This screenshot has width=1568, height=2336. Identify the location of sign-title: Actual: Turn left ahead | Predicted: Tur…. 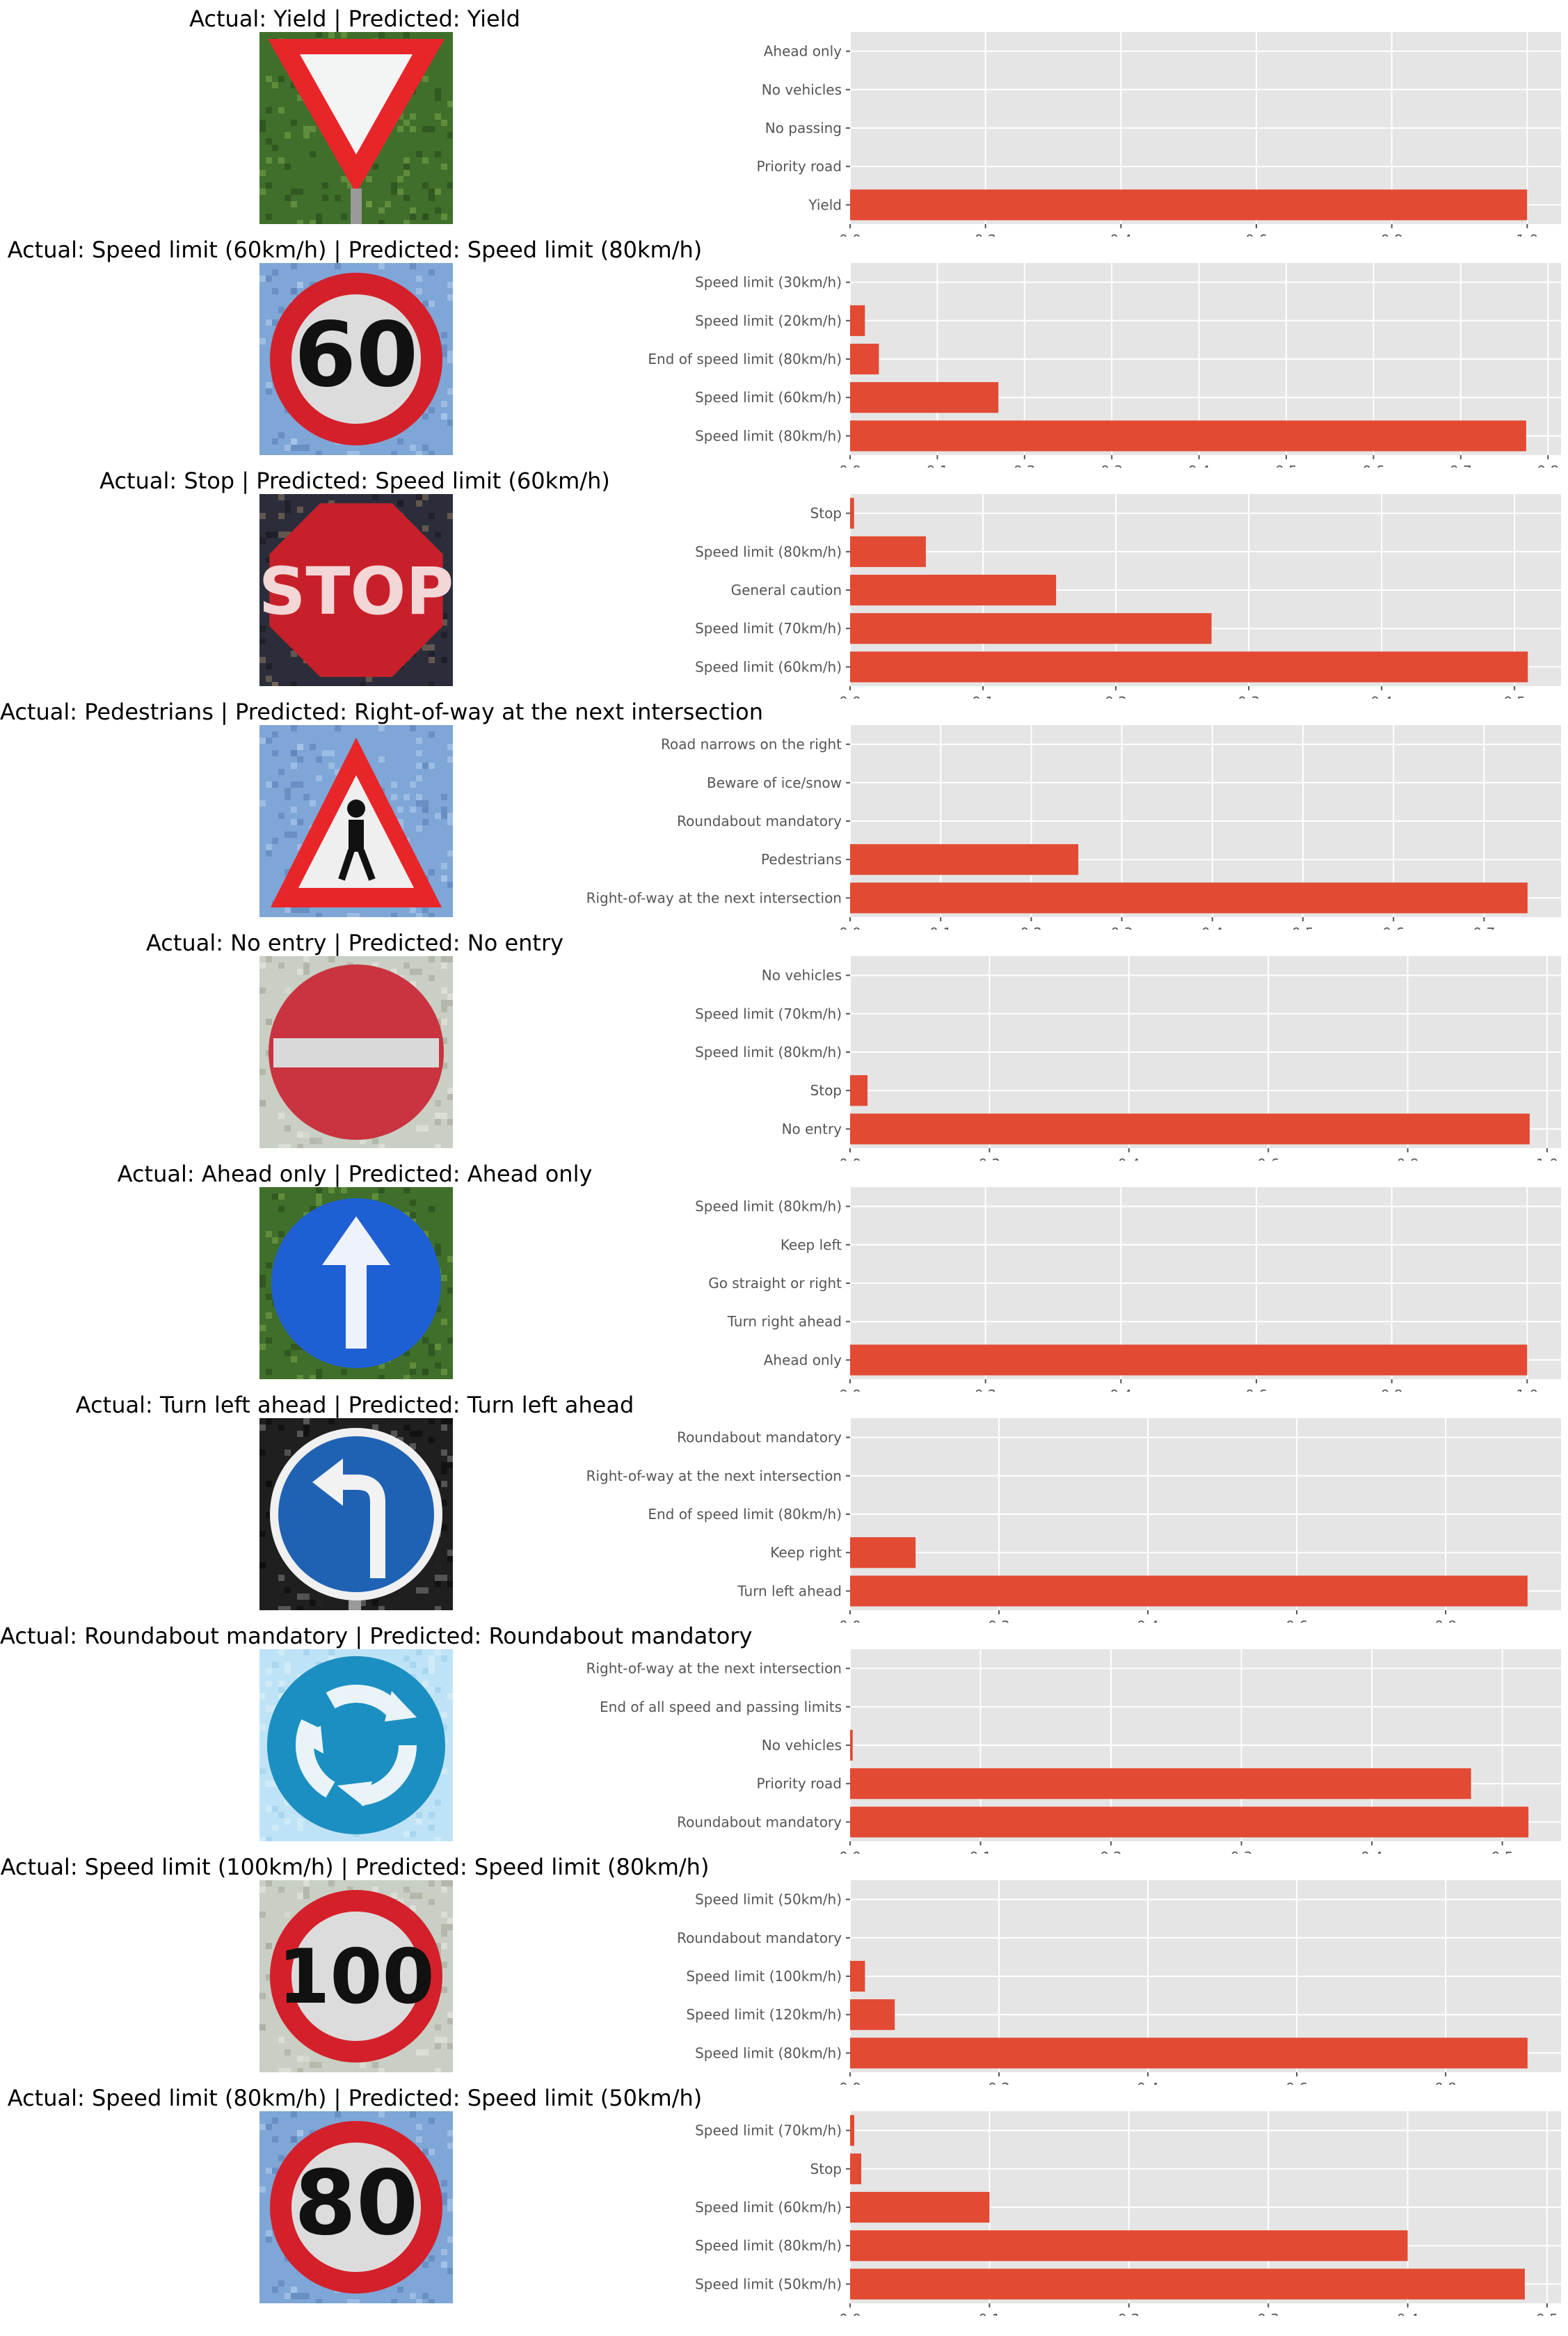
(354, 1405).